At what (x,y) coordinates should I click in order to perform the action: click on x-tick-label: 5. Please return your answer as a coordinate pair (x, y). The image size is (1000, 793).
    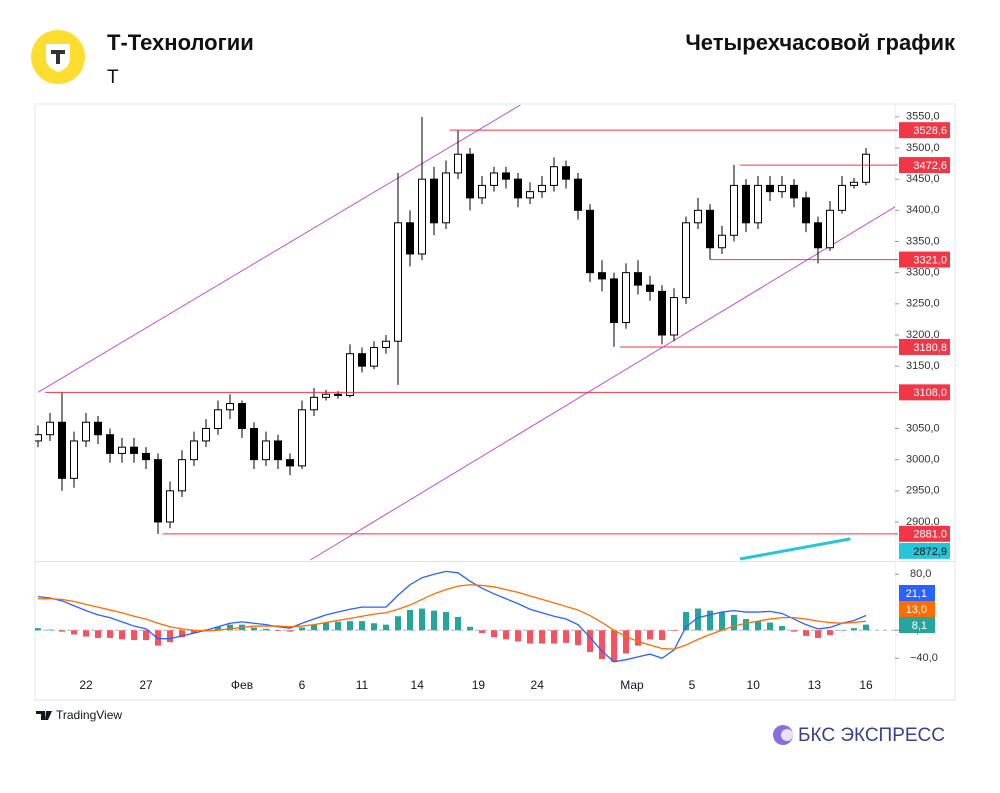
    Looking at the image, I should click on (692, 685).